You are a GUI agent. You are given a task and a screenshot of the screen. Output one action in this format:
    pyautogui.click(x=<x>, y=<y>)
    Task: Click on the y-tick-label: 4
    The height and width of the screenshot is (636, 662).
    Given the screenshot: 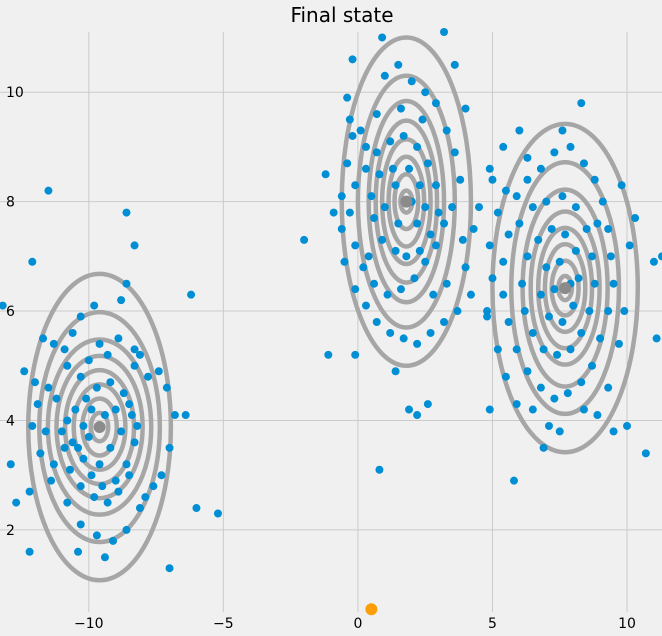 What is the action you would take?
    pyautogui.click(x=10, y=421)
    